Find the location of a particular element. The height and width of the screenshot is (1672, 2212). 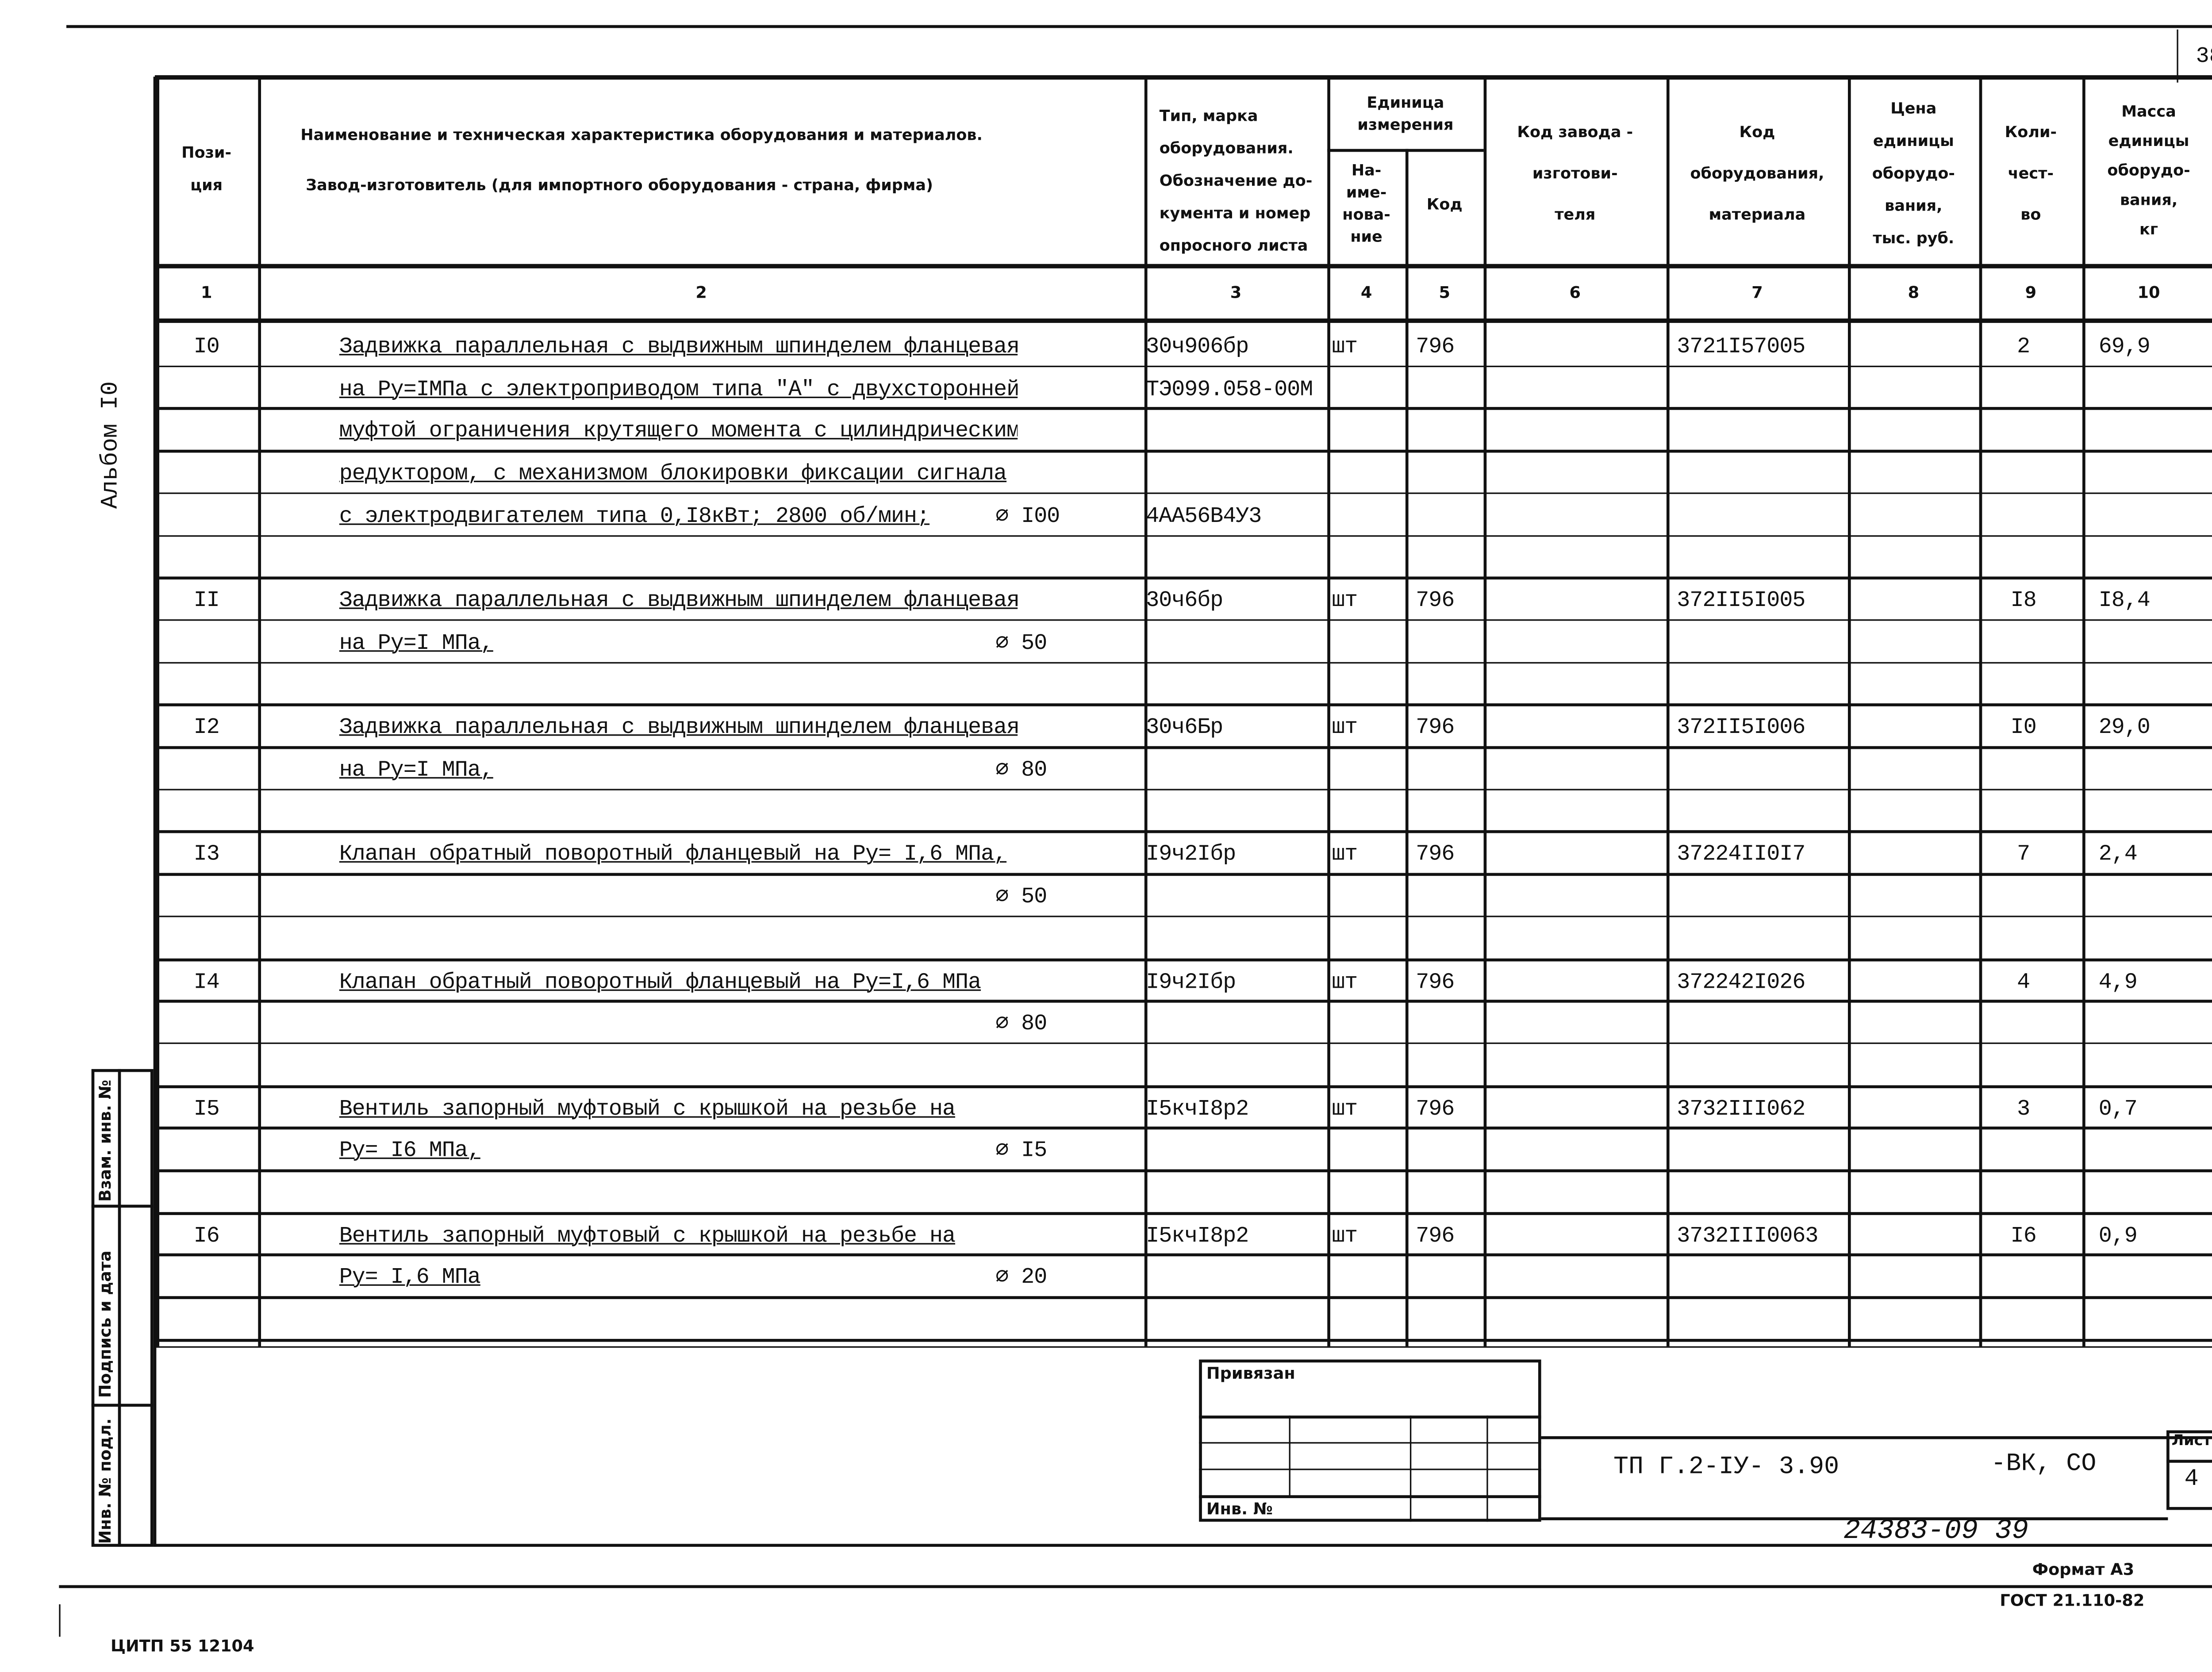

publisher-code: ЦИТП 55 12104 is located at coordinates (182, 1646).